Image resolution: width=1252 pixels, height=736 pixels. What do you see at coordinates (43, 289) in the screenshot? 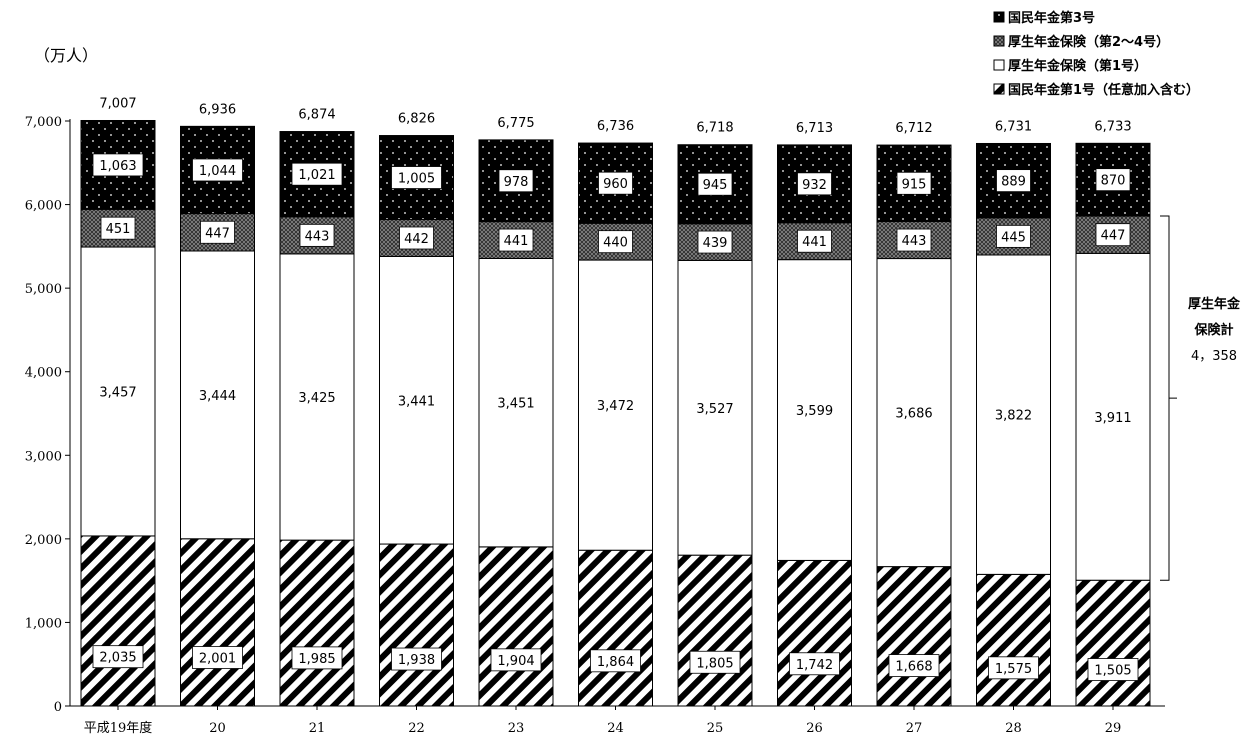
I see `y-tick-label: 5,000` at bounding box center [43, 289].